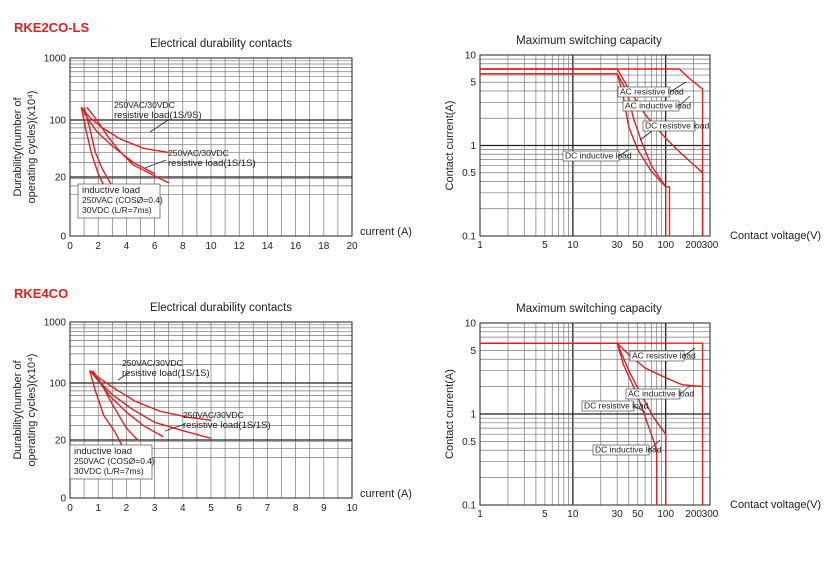 The height and width of the screenshot is (575, 825). I want to click on x-tick-label: 14, so click(268, 246).